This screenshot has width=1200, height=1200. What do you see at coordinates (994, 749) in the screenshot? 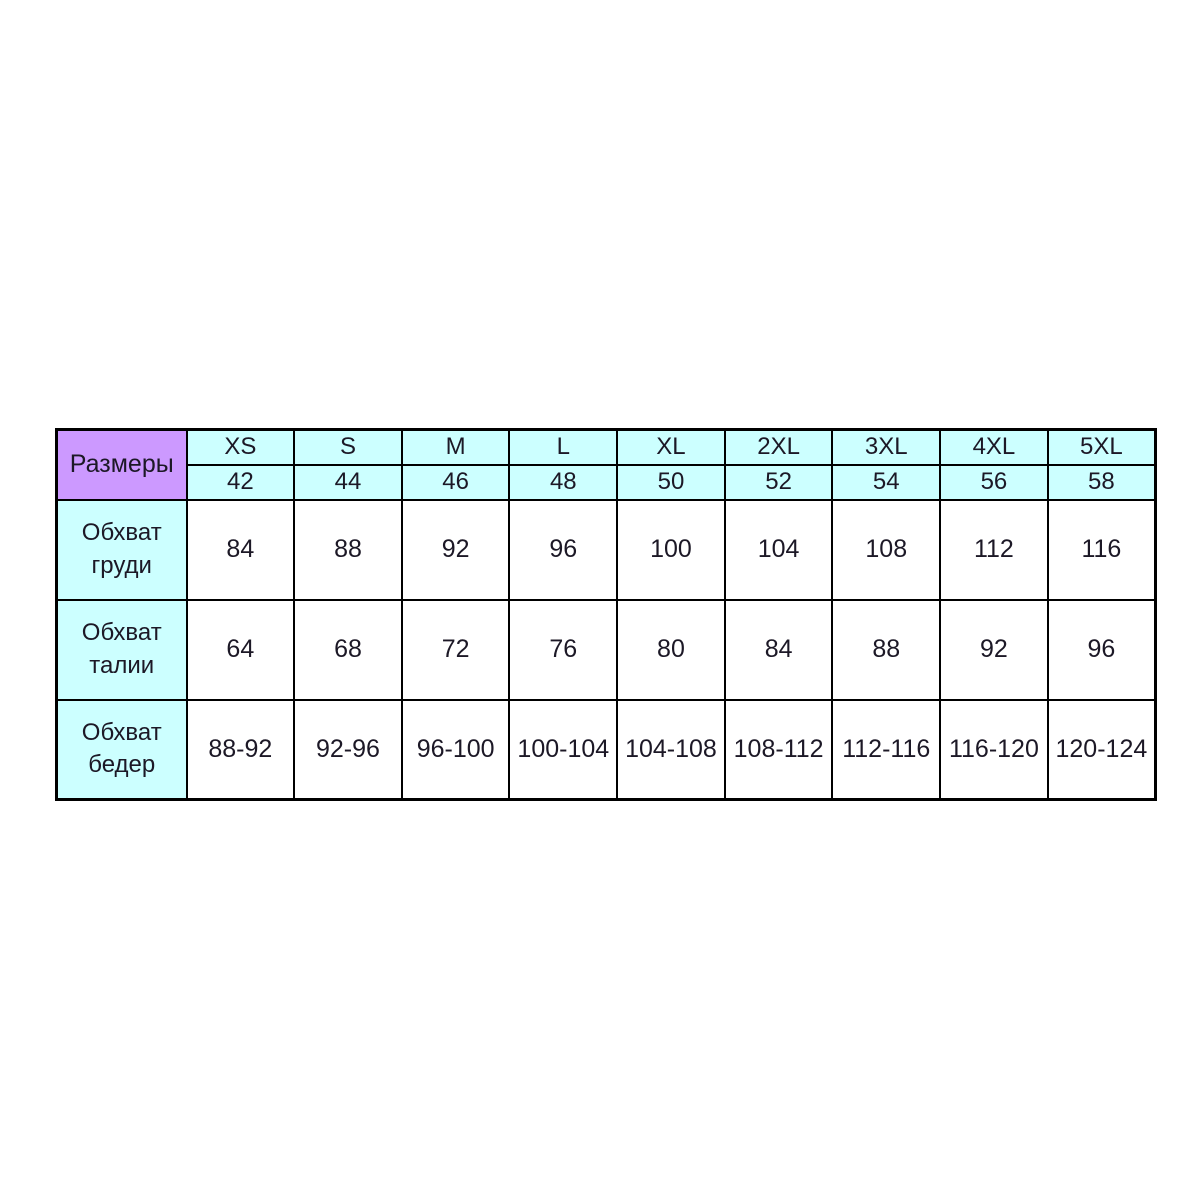
I see `hips-value-4xl: 116-120` at bounding box center [994, 749].